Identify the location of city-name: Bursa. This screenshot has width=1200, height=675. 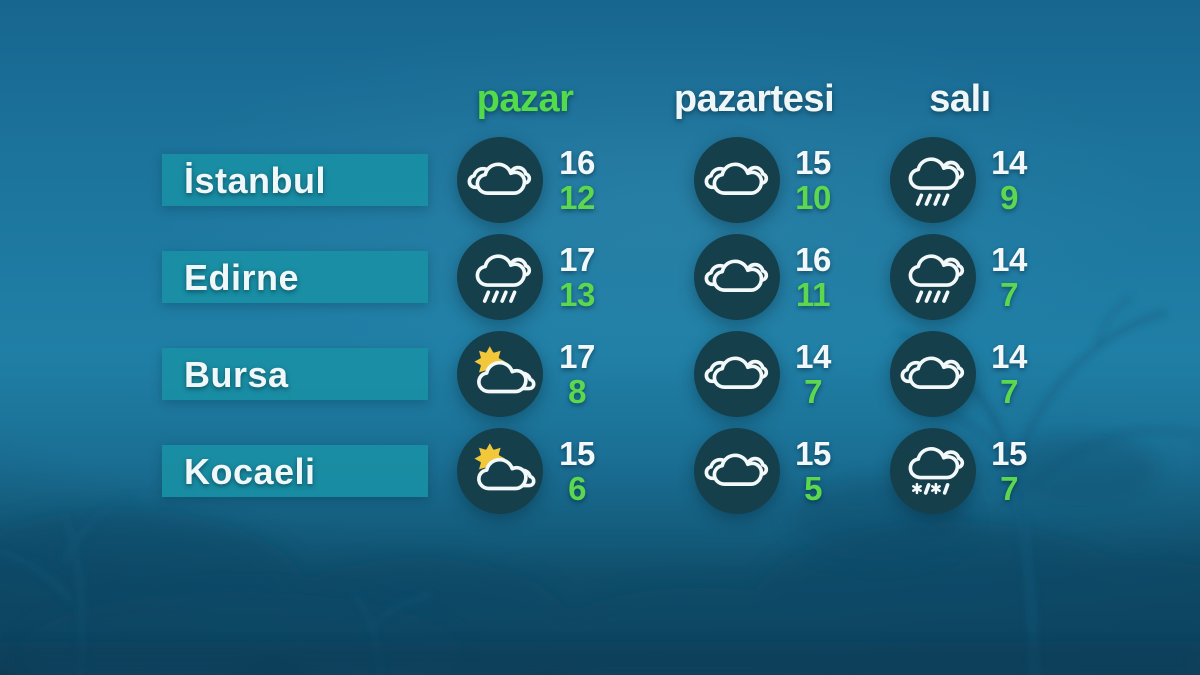
(236, 374).